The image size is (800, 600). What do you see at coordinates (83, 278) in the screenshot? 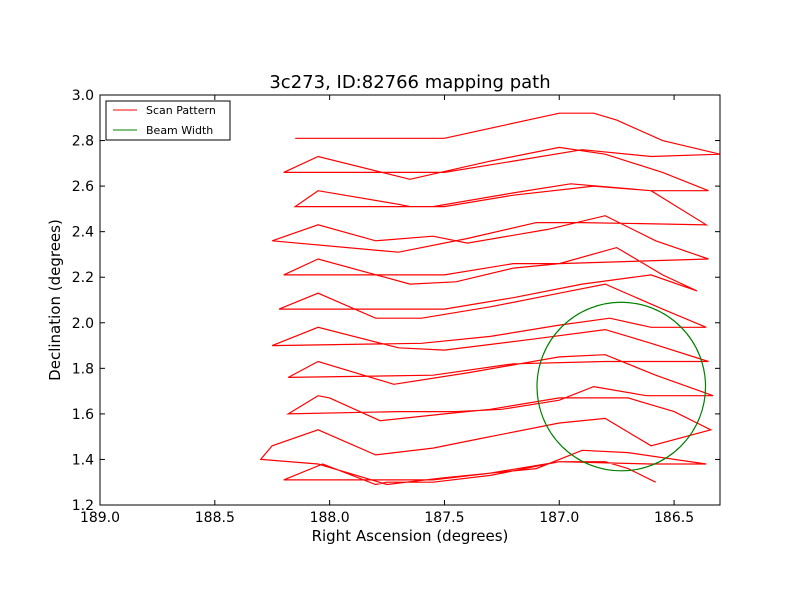
I see `y-tick-label: 2.2` at bounding box center [83, 278].